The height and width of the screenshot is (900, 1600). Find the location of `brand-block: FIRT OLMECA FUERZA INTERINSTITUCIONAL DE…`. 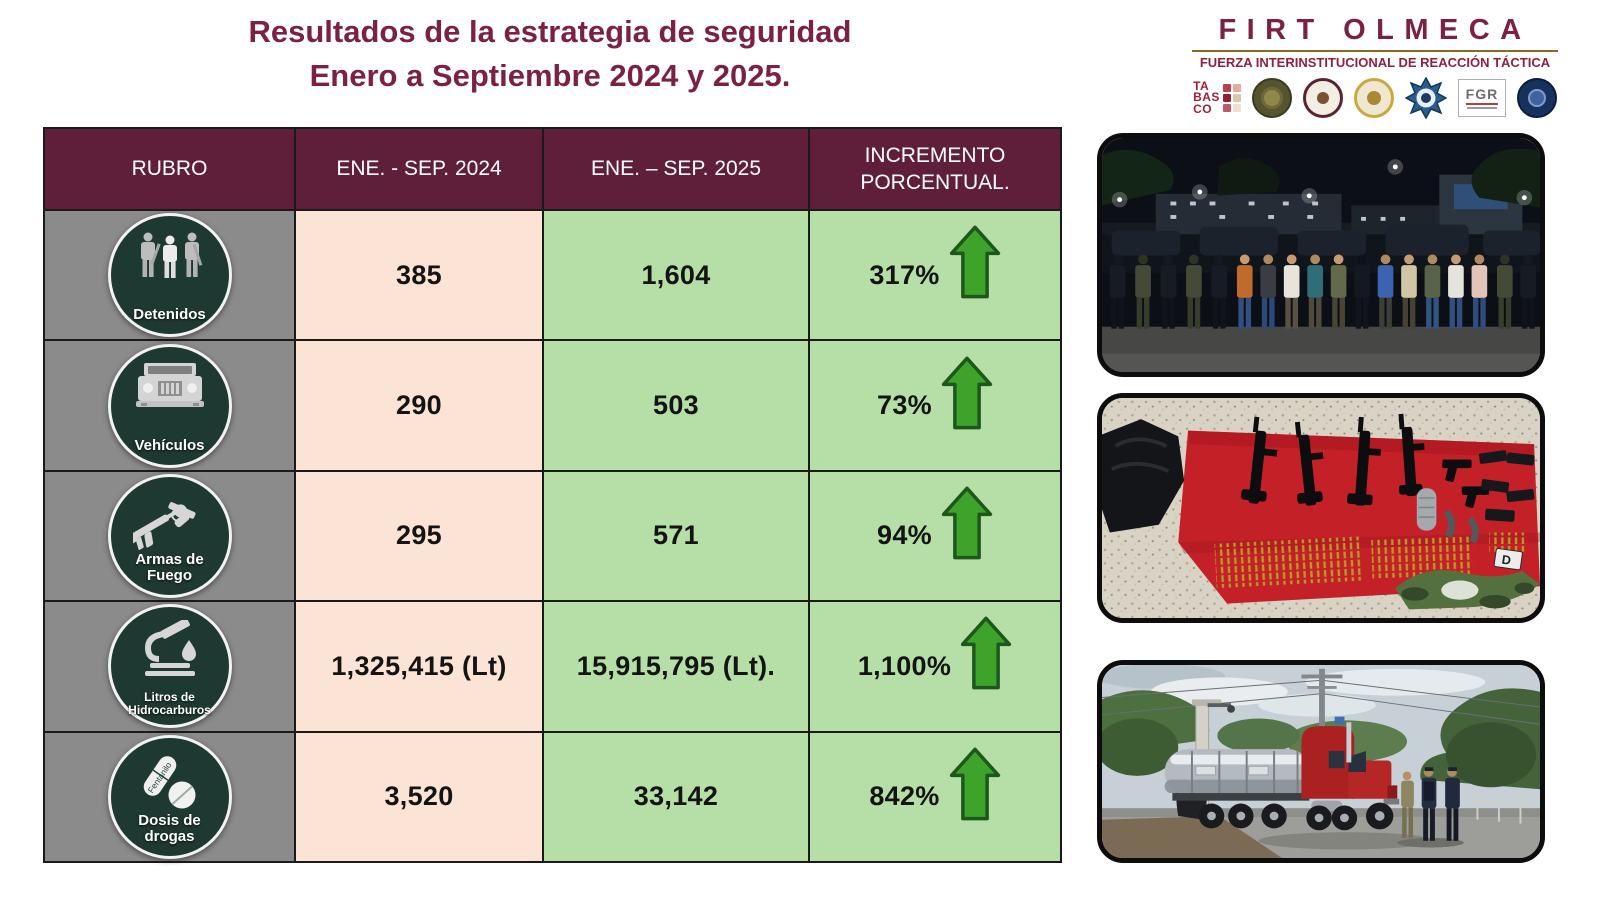

brand-block: FIRT OLMECA FUERZA INTERINSTITUCIONAL DE… is located at coordinates (1375, 66).